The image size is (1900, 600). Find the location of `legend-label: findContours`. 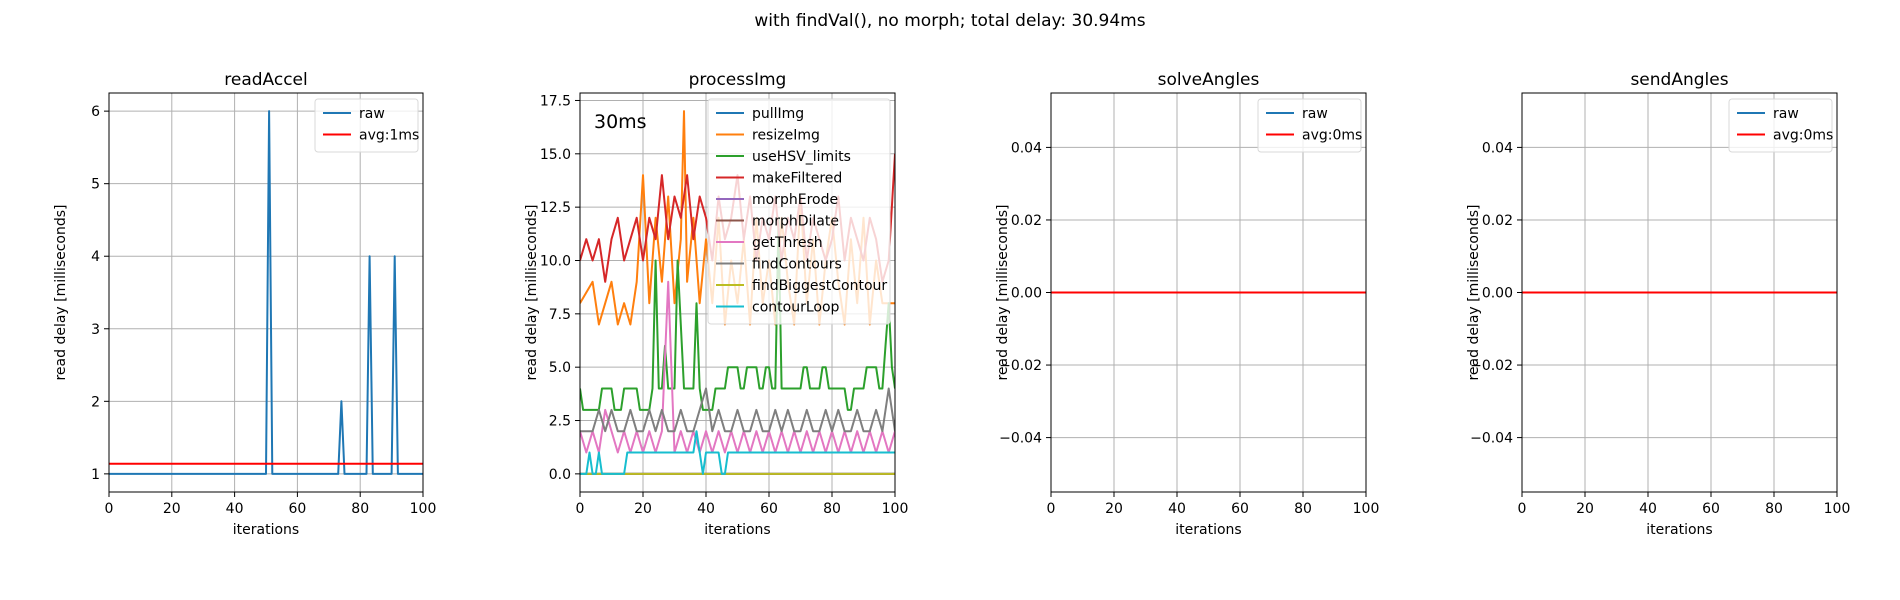

legend-label: findContours is located at coordinates (797, 265).